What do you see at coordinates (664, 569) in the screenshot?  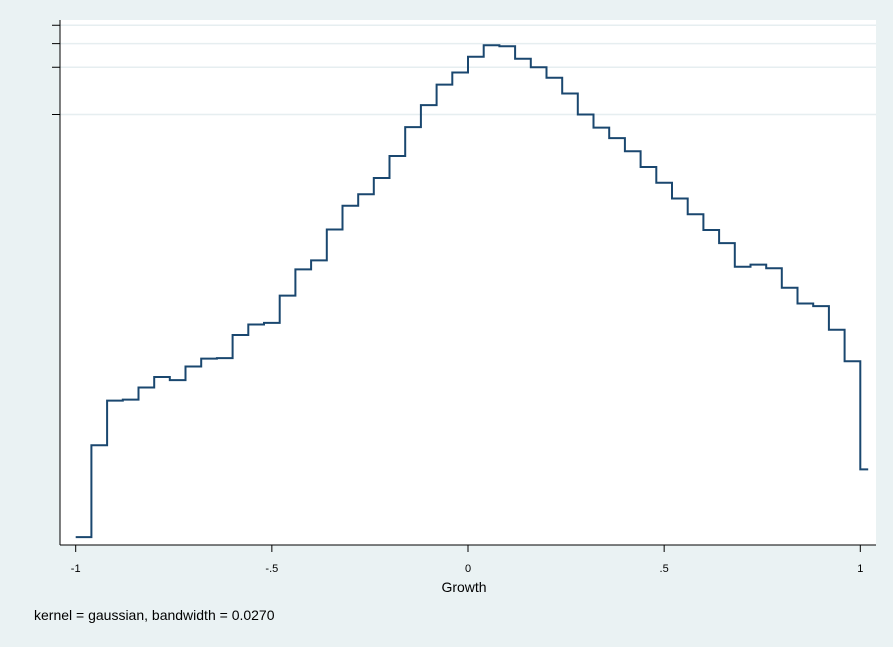 I see `x-tick-label: .5` at bounding box center [664, 569].